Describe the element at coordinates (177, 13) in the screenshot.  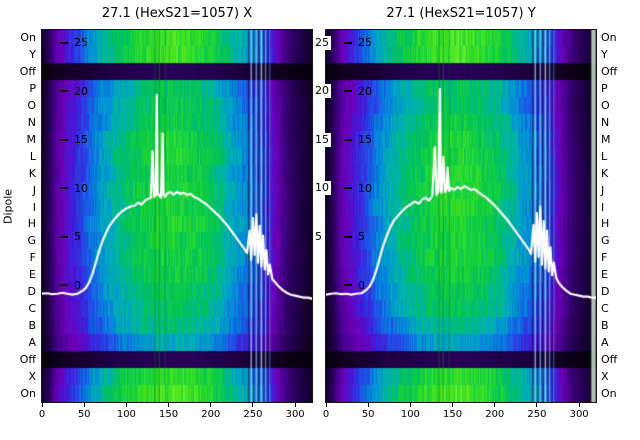
I see `plot-title-x: 27.1 (HexS21=1057) X` at that location.